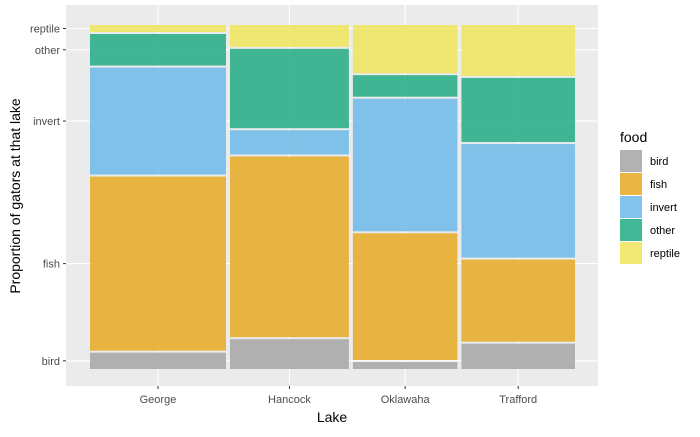  What do you see at coordinates (51, 265) in the screenshot?
I see `y-tick-label-fish: fish` at bounding box center [51, 265].